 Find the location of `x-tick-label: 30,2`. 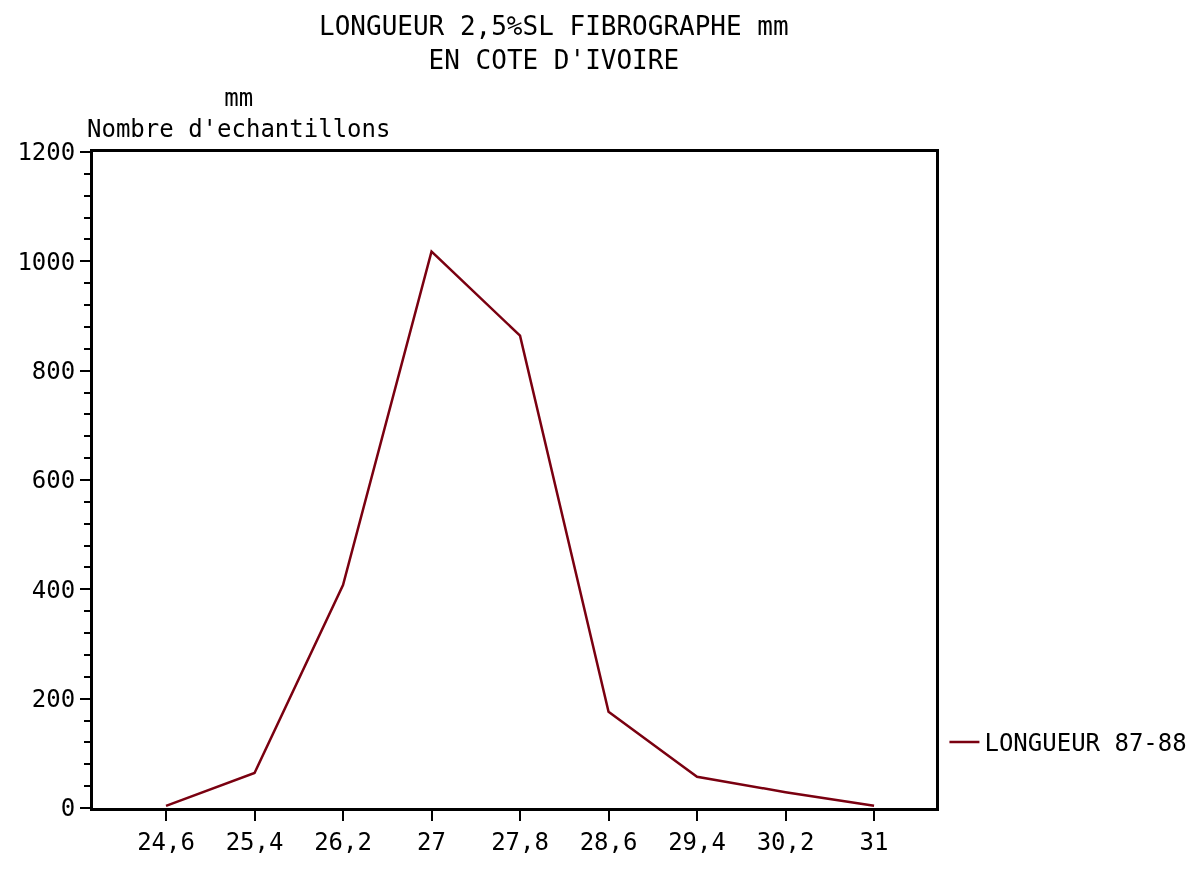

x-tick-label: 30,2 is located at coordinates (785, 841).